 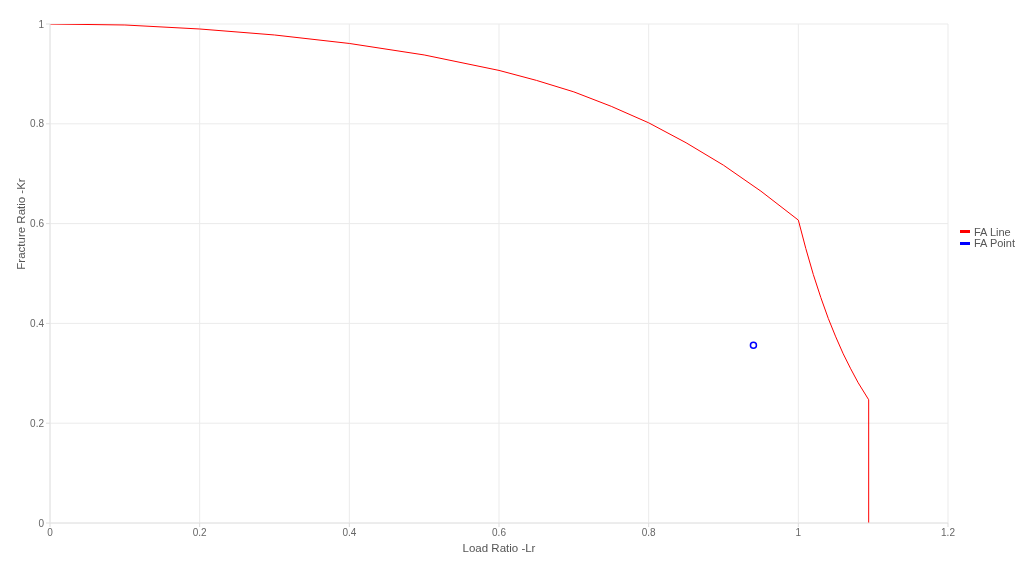 What do you see at coordinates (50, 533) in the screenshot?
I see `x-tick-label: 0` at bounding box center [50, 533].